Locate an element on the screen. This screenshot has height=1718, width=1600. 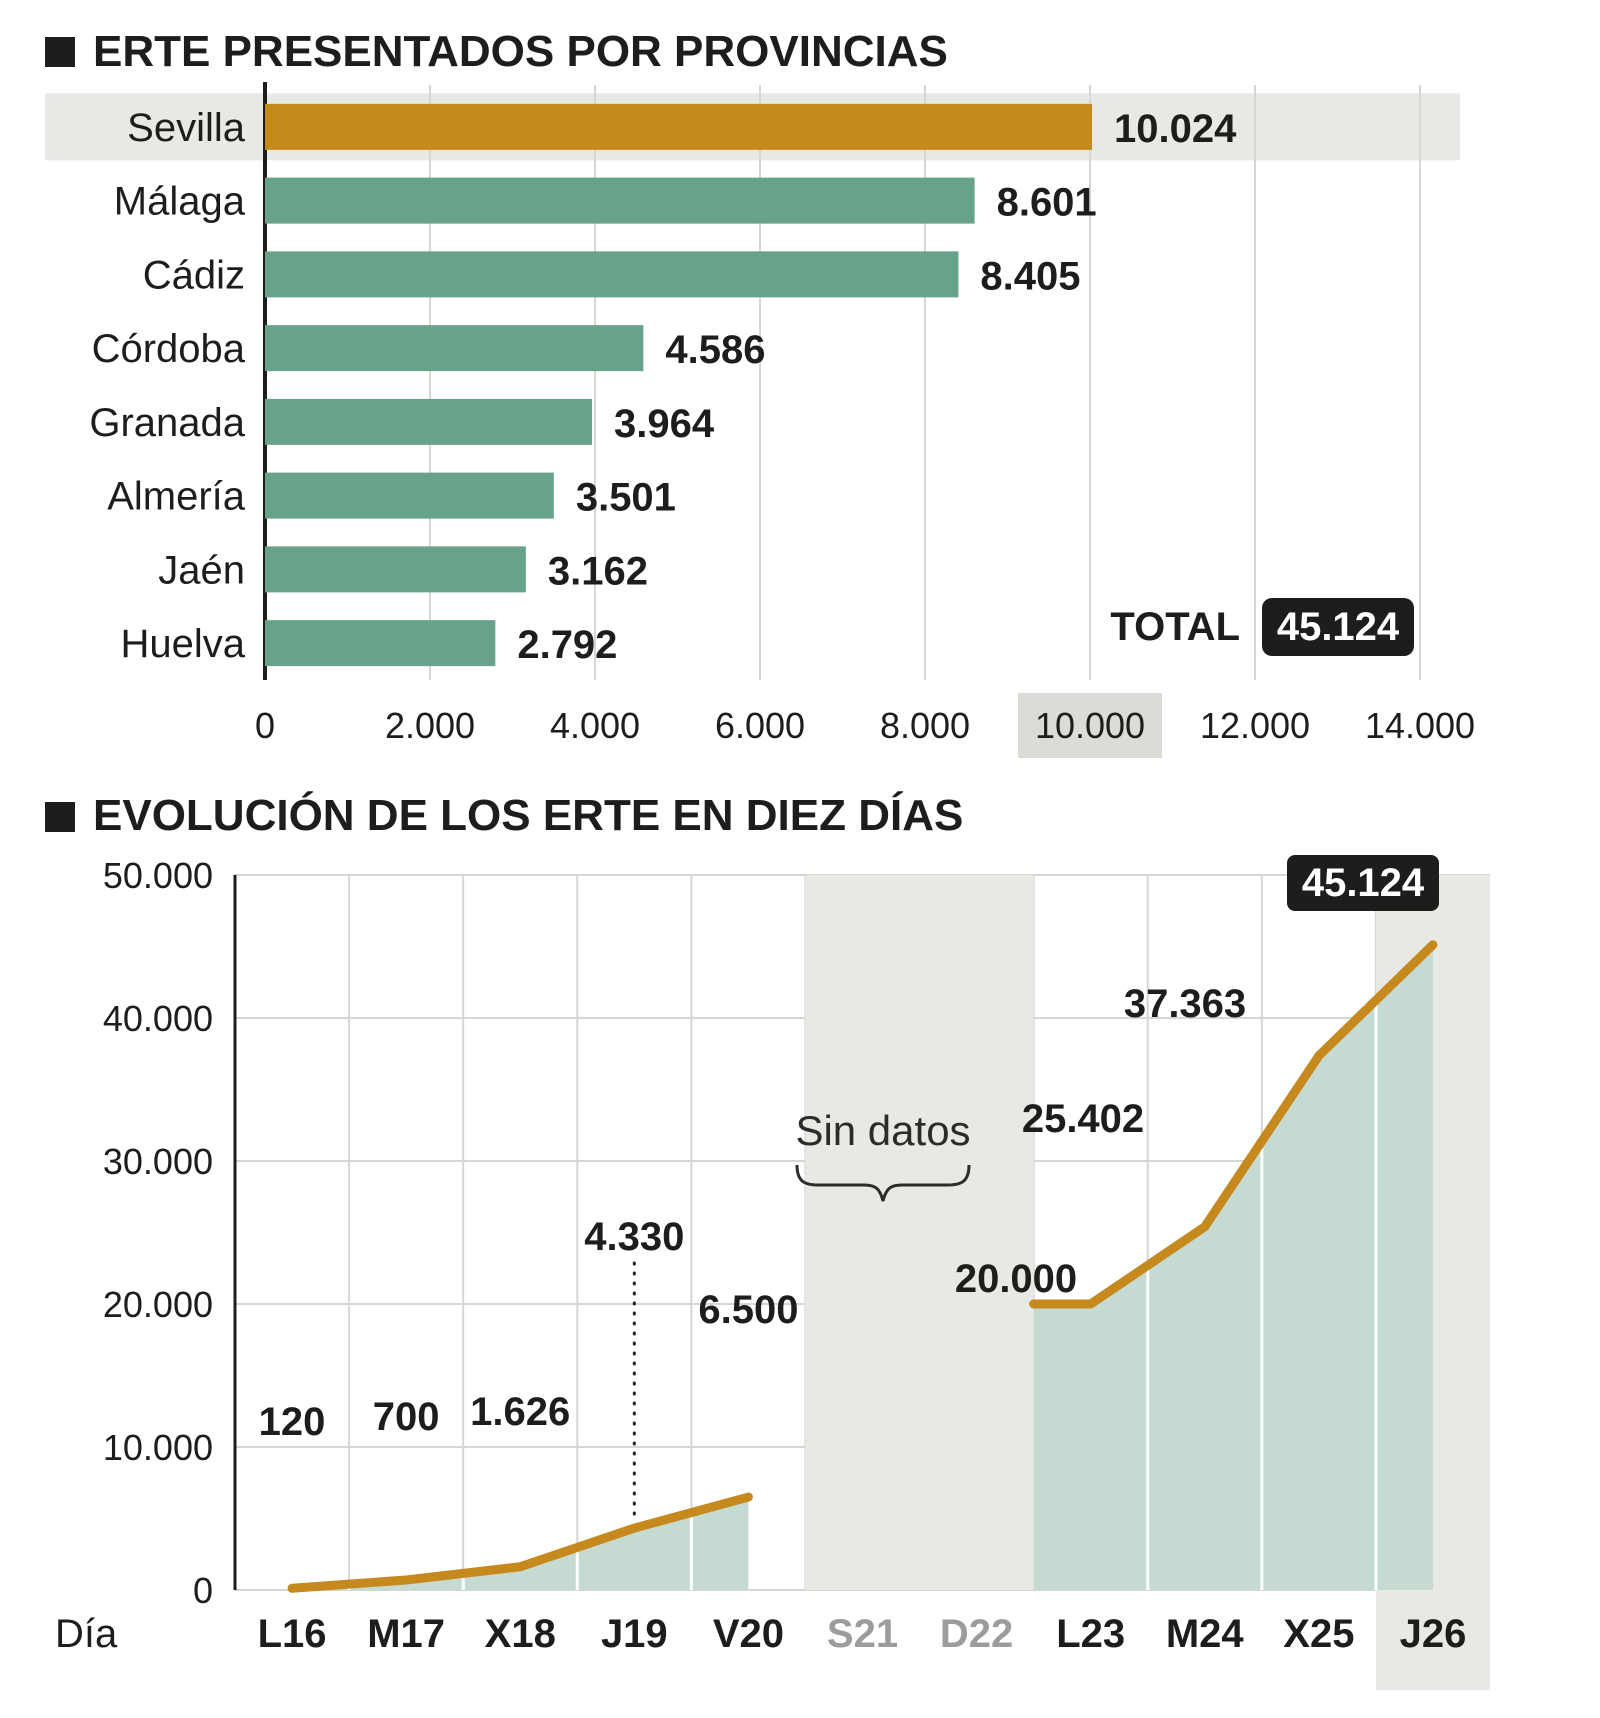
y-tick-label: 50.000 is located at coordinates (158, 875).